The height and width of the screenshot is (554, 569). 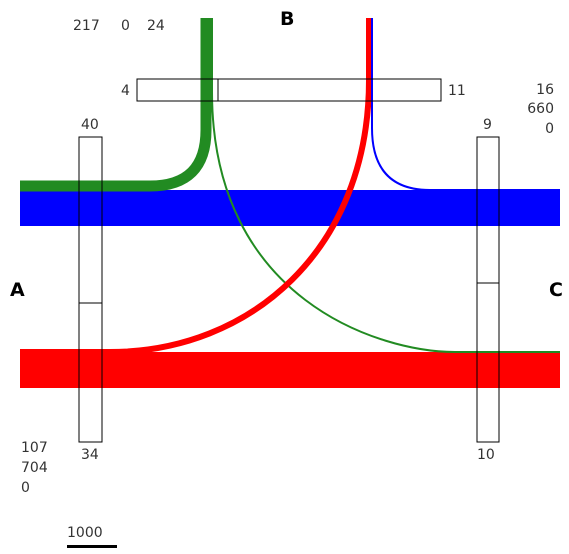 I want to click on node-b-stat-1: 217, so click(x=86, y=26).